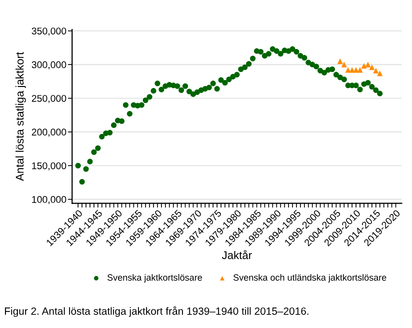 This screenshot has height=328, width=412. I want to click on y-tick-label: 350,000, so click(49, 32).